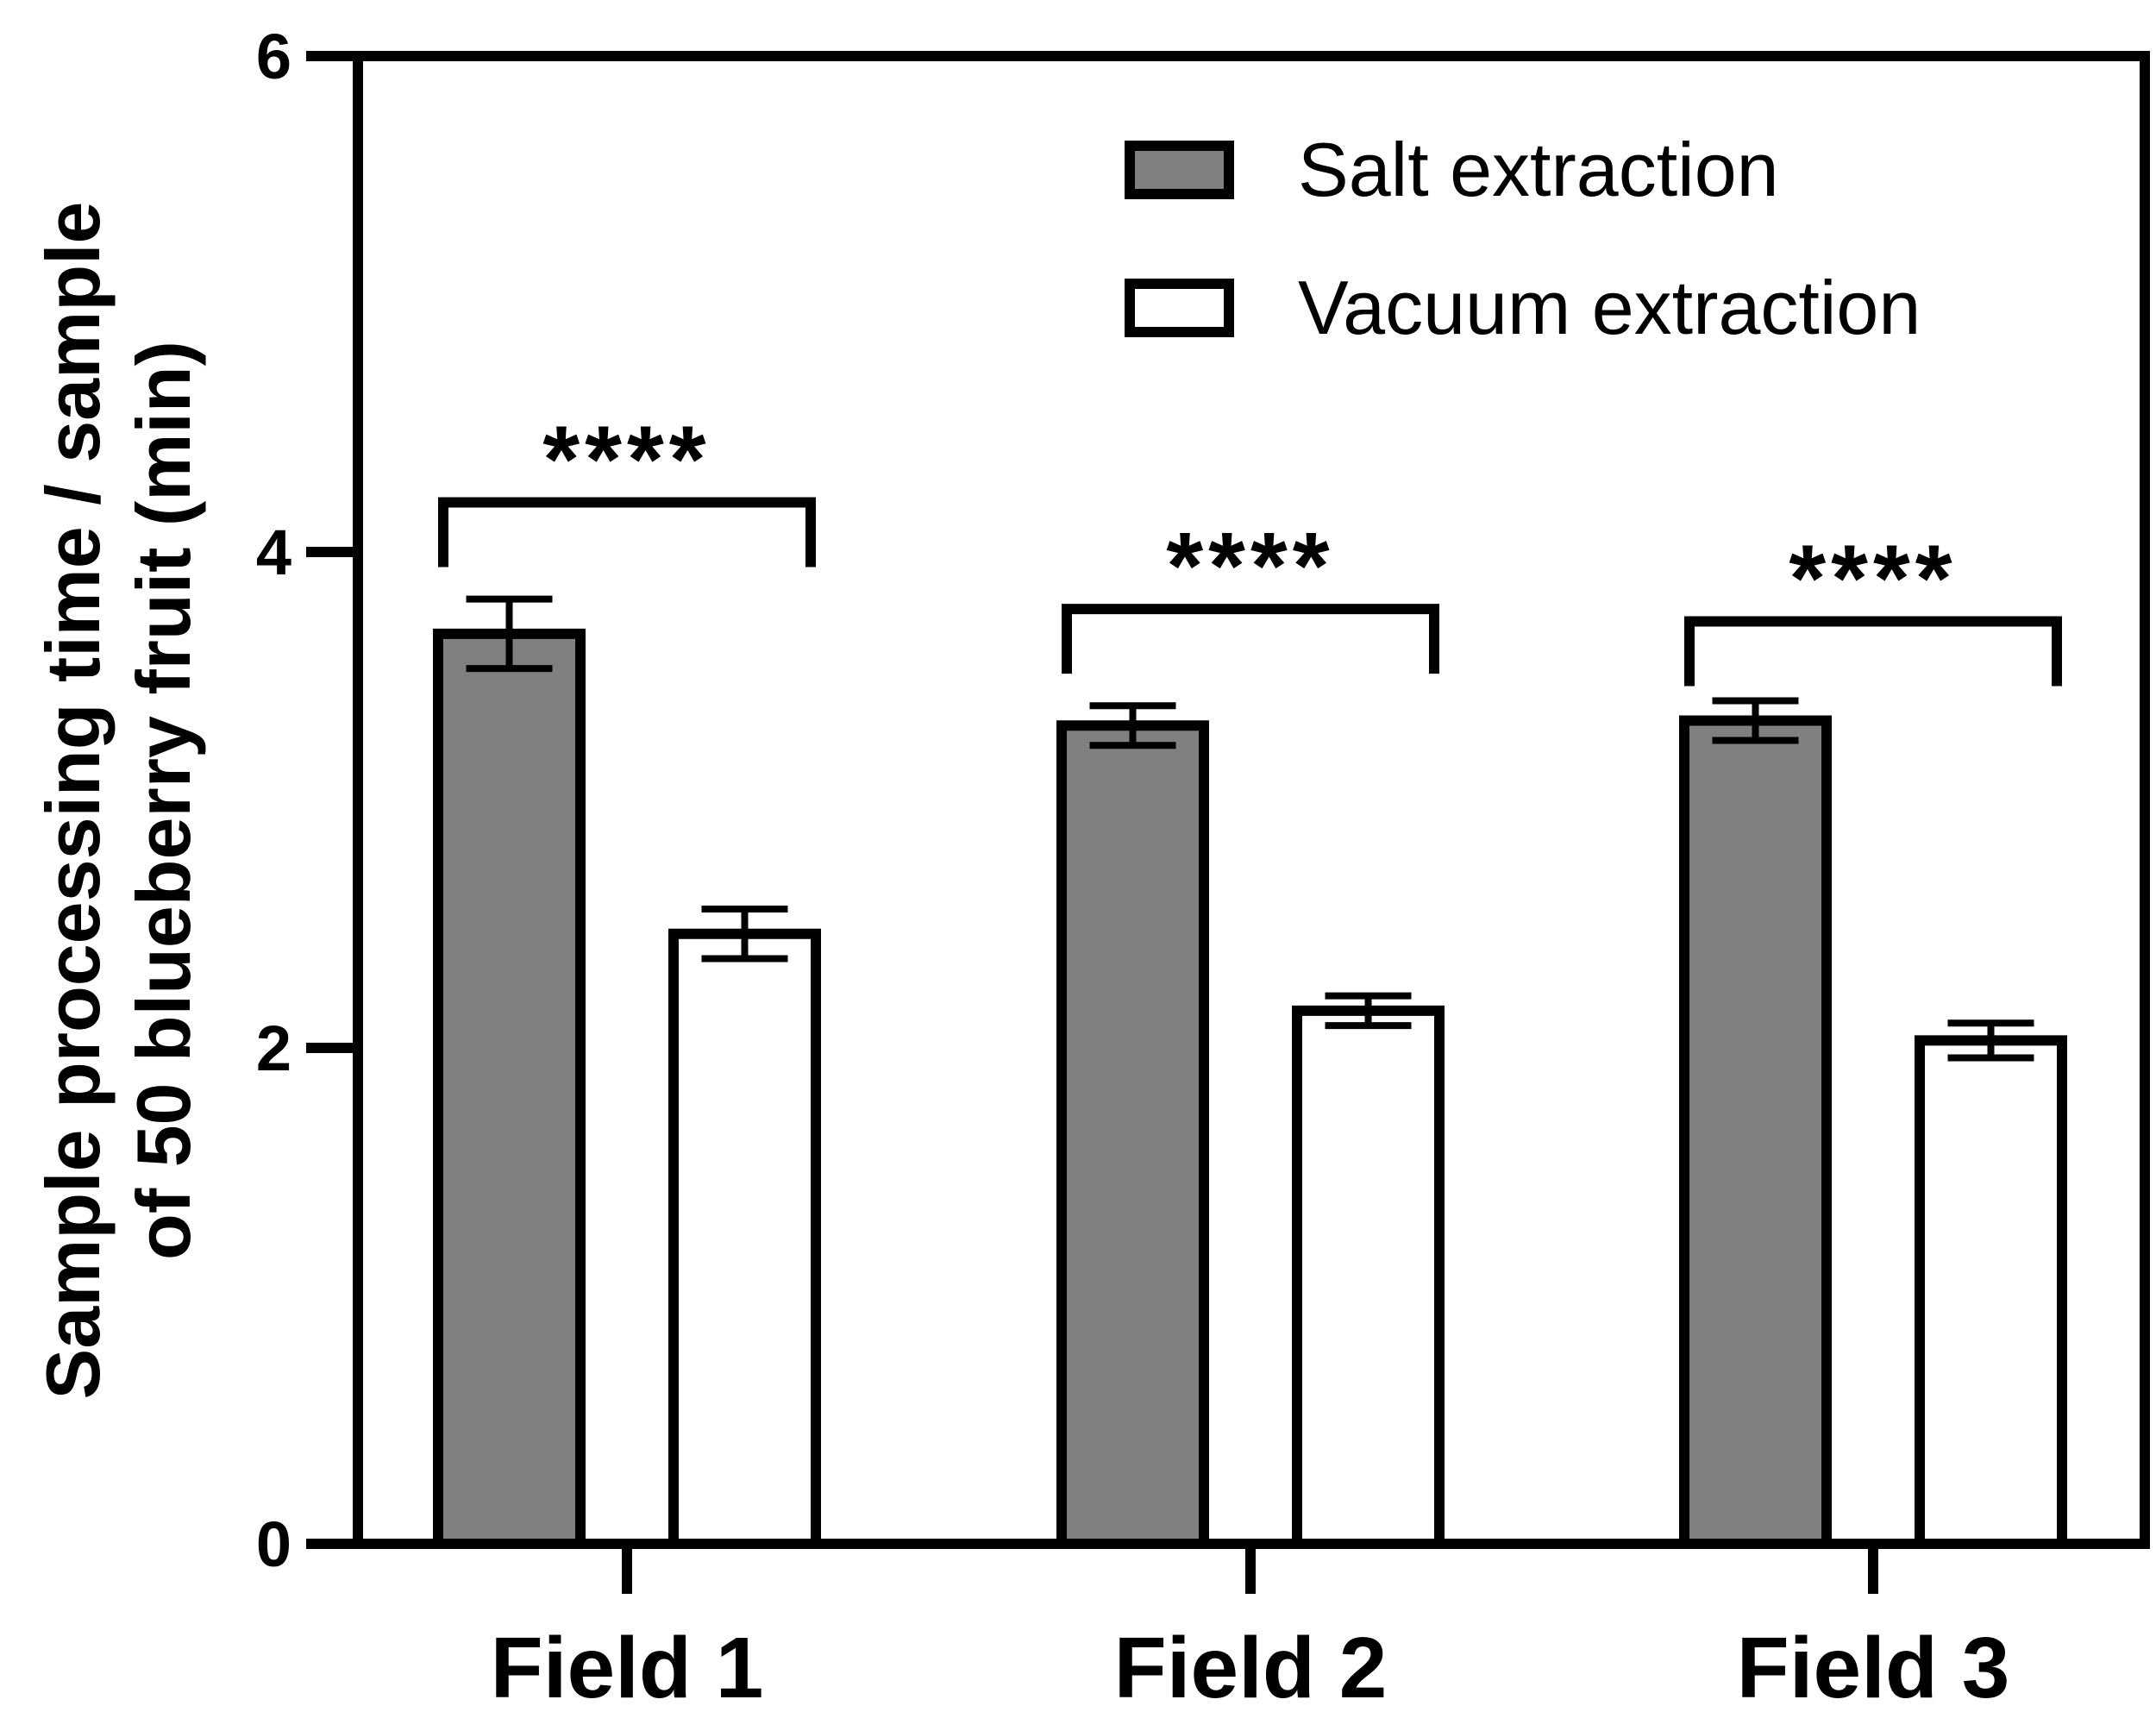  Describe the element at coordinates (163, 801) in the screenshot. I see `y-axis-label-line: of 50 blueberry fruit (min)` at that location.